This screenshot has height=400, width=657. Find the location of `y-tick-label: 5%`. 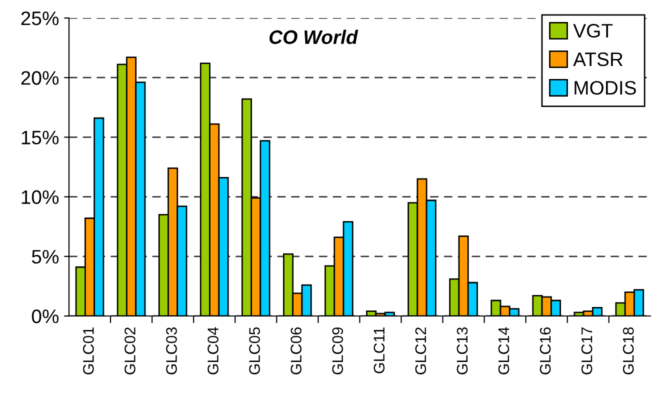

y-tick-label: 5% is located at coordinates (45, 257).